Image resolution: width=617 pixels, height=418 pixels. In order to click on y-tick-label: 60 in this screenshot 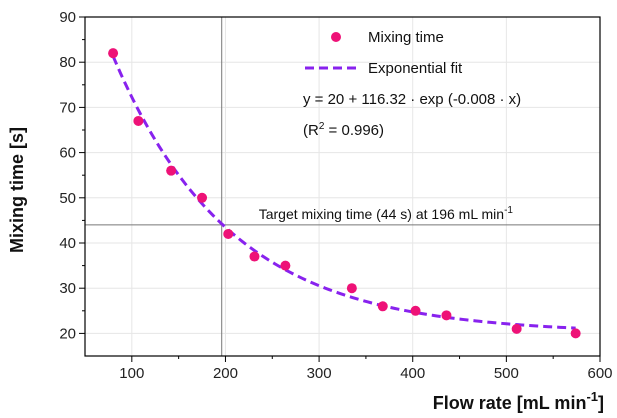, I will do `click(67, 153)`.